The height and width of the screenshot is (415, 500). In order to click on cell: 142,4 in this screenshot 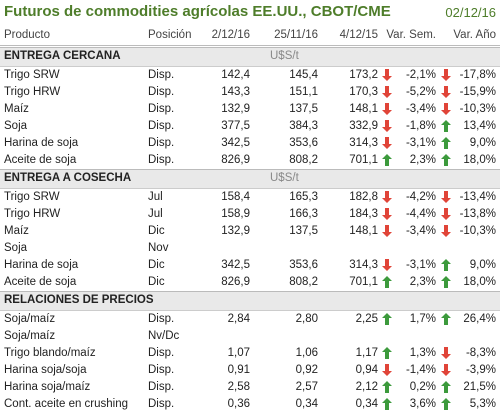, I will do `click(235, 75)`.